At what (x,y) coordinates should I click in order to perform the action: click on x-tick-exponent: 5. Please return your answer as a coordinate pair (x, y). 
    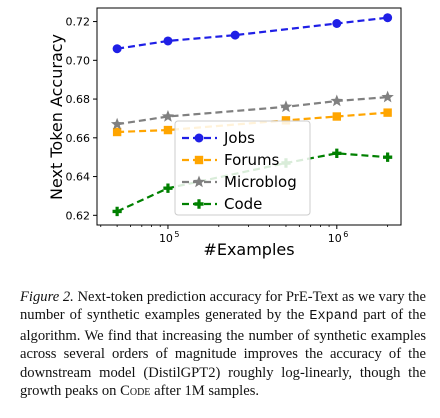
    Looking at the image, I should click on (176, 234).